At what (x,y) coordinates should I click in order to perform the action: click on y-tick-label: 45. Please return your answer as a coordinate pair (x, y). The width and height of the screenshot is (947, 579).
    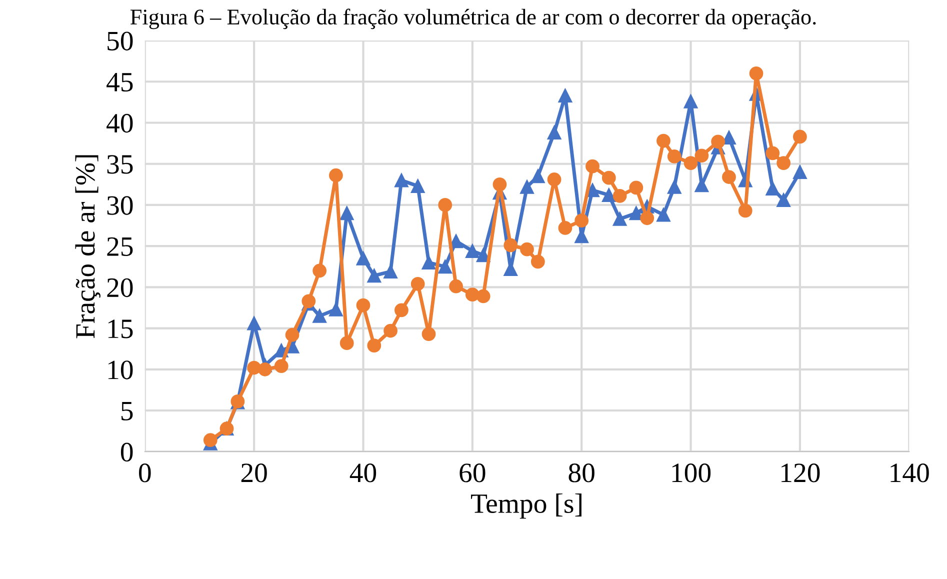
    Looking at the image, I should click on (119, 82).